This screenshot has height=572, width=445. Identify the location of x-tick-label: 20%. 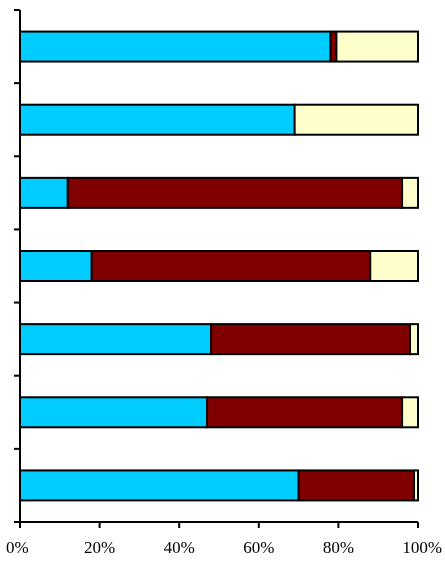
(99, 547).